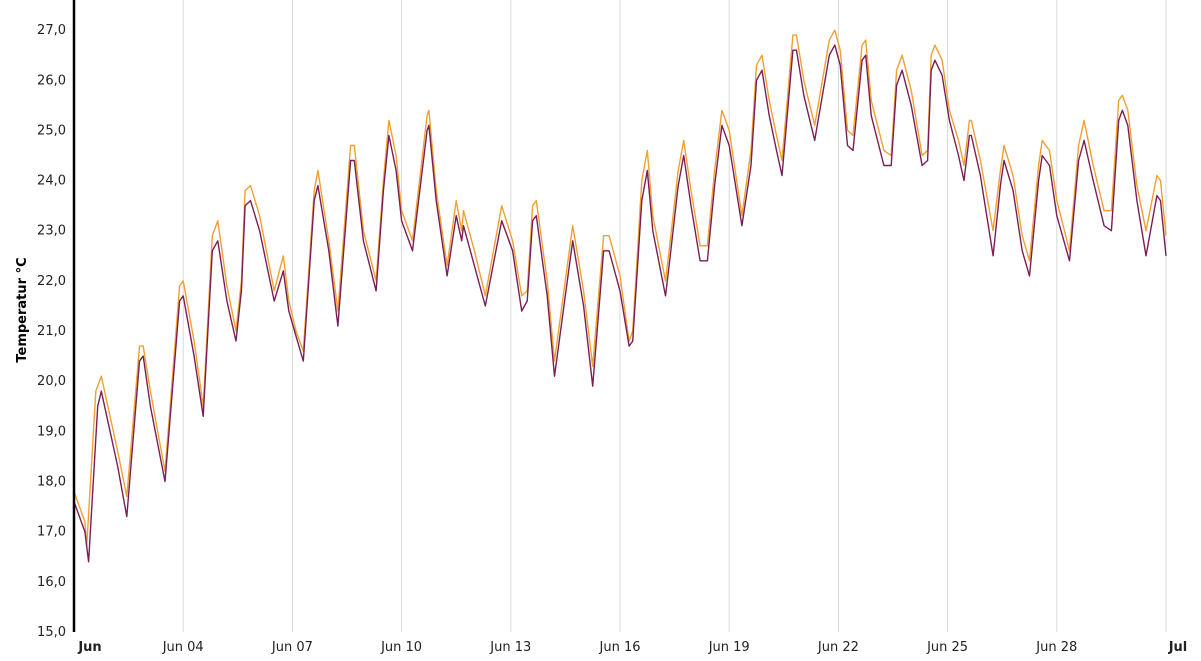 The height and width of the screenshot is (661, 1201). I want to click on y-tick-label: 19,0, so click(51, 431).